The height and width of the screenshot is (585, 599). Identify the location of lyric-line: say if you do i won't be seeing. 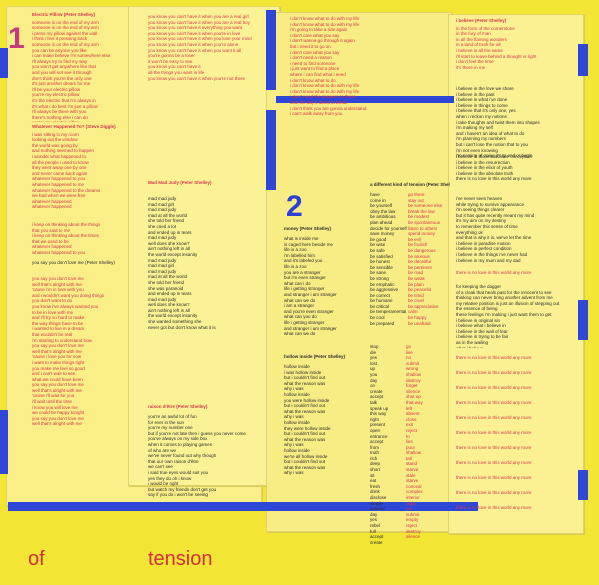
(178, 495).